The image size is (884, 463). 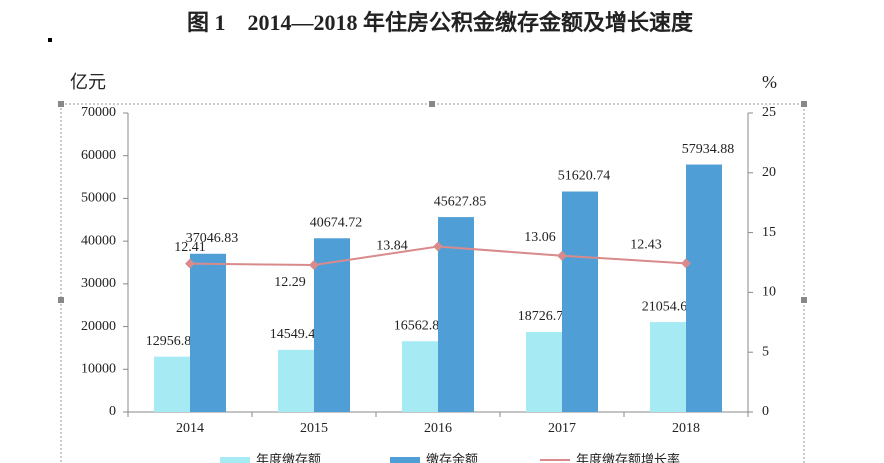 I want to click on y2-tick-label: 5, so click(x=765, y=351).